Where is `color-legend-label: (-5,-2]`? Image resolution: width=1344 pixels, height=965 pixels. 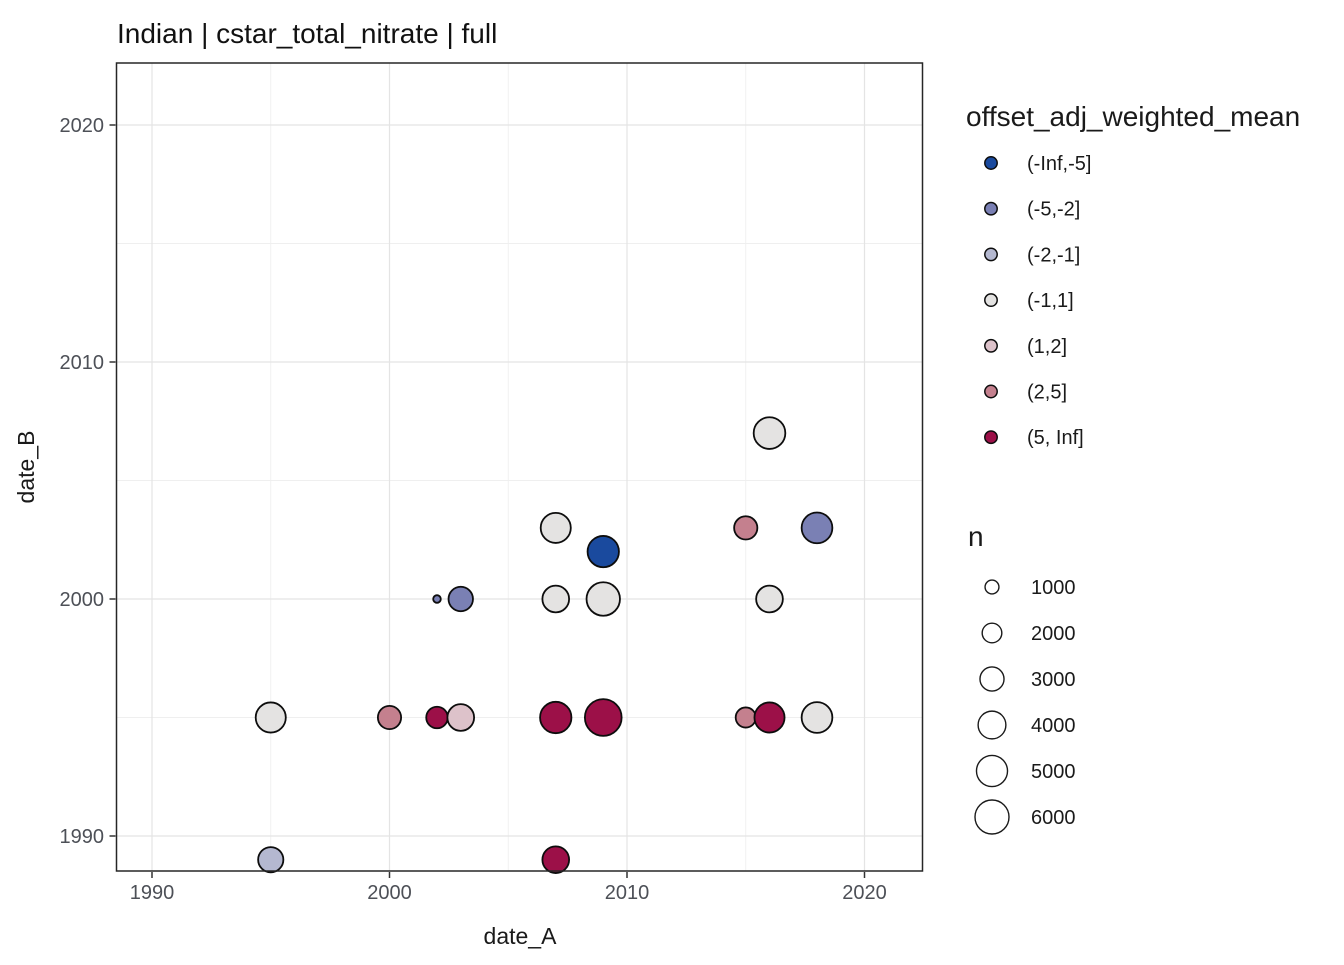
color-legend-label: (-5,-2] is located at coordinates (1053, 210).